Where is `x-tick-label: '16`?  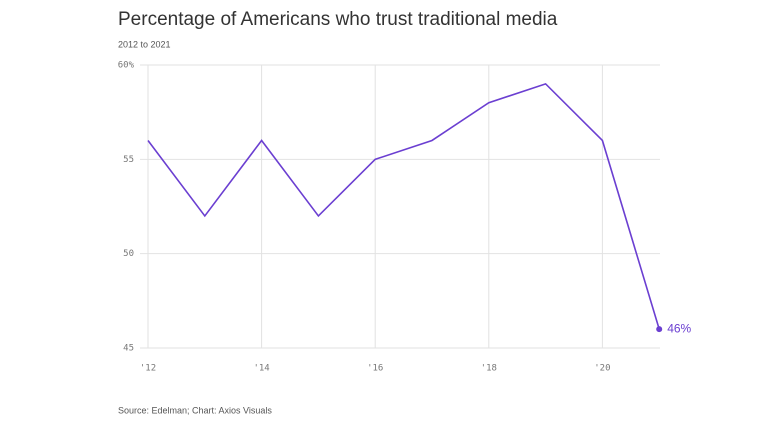 x-tick-label: '16 is located at coordinates (375, 369).